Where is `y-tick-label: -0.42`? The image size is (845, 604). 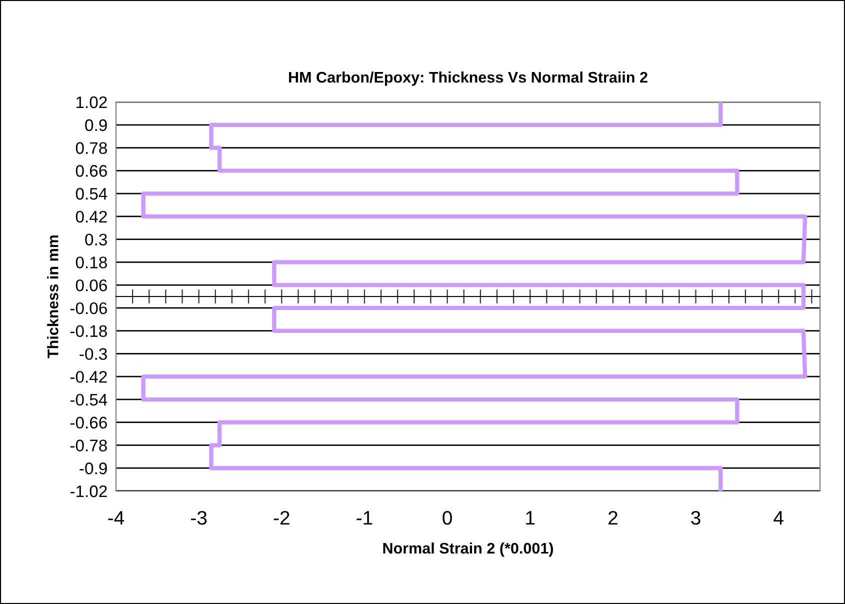 y-tick-label: -0.42 is located at coordinates (88, 376).